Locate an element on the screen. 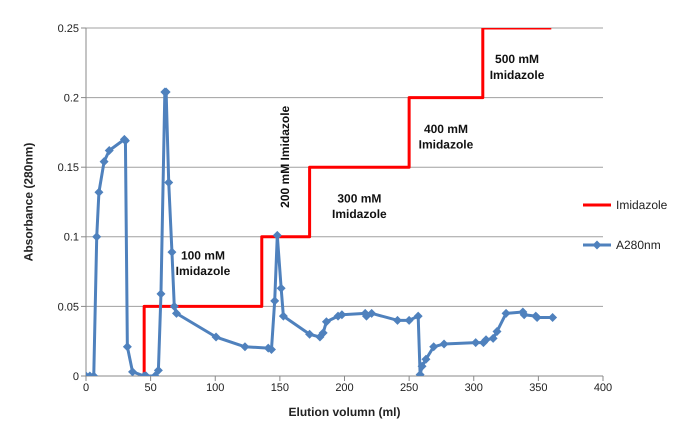  x-tick-label: 200 is located at coordinates (344, 388).